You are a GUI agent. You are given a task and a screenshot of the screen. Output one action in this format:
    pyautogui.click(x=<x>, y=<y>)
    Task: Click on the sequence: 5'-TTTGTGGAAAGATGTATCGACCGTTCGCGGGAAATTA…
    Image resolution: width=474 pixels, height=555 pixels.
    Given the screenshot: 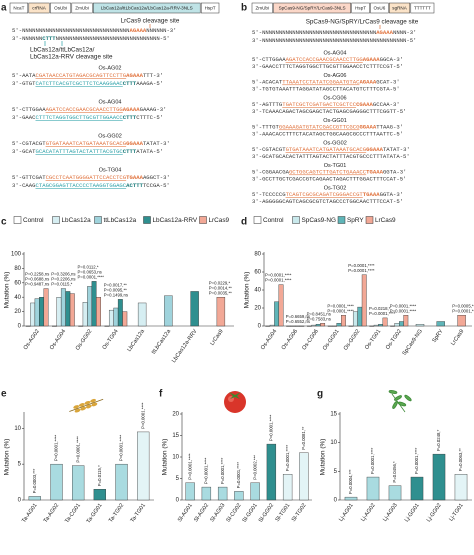 What is the action you would take?
    pyautogui.click(x=327, y=127)
    